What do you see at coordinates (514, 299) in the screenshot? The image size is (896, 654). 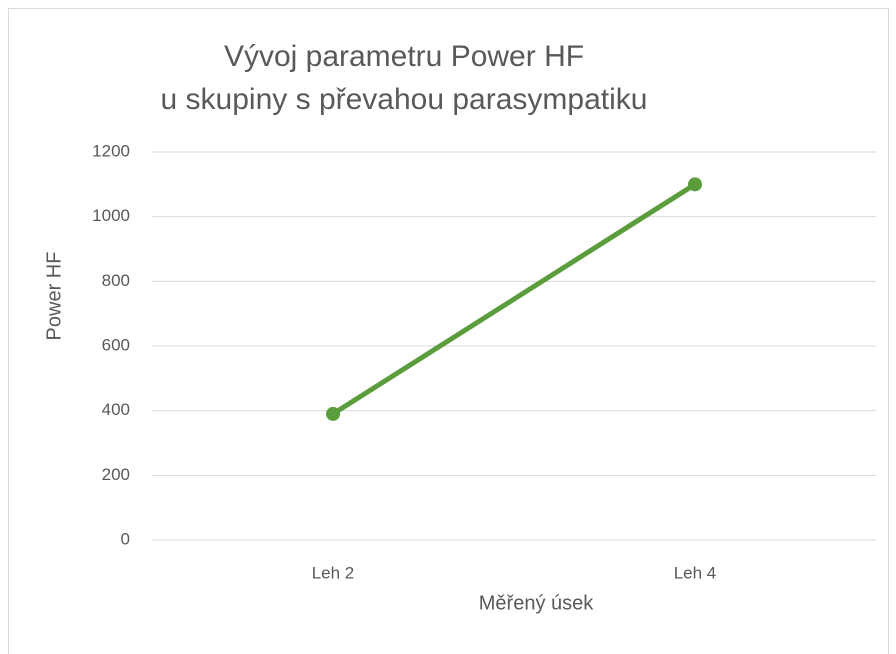 I see `line` at bounding box center [514, 299].